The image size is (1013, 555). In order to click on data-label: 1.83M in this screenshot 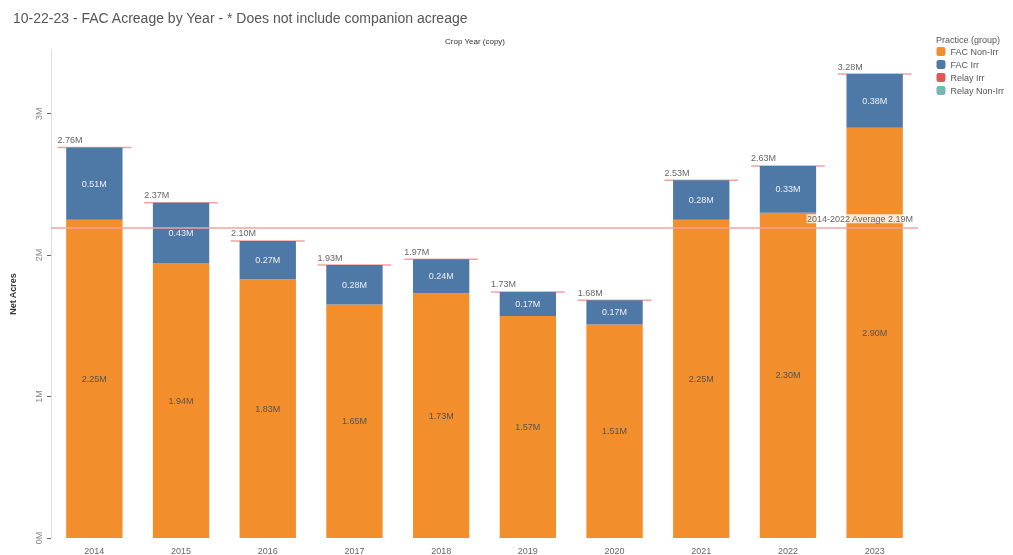, I will do `click(268, 408)`.